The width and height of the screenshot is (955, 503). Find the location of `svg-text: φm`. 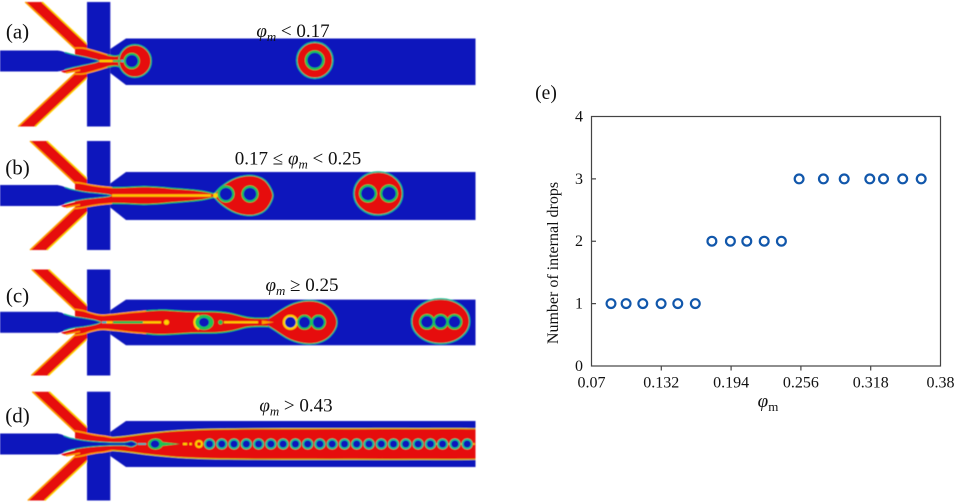

svg-text: φm is located at coordinates (768, 402).